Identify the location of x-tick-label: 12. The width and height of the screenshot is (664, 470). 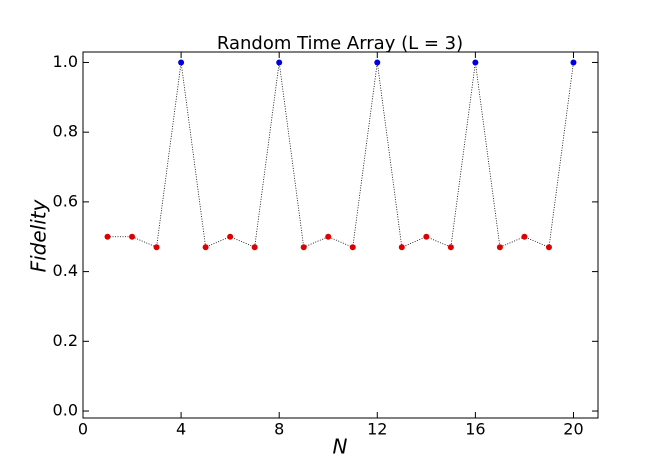
(377, 429).